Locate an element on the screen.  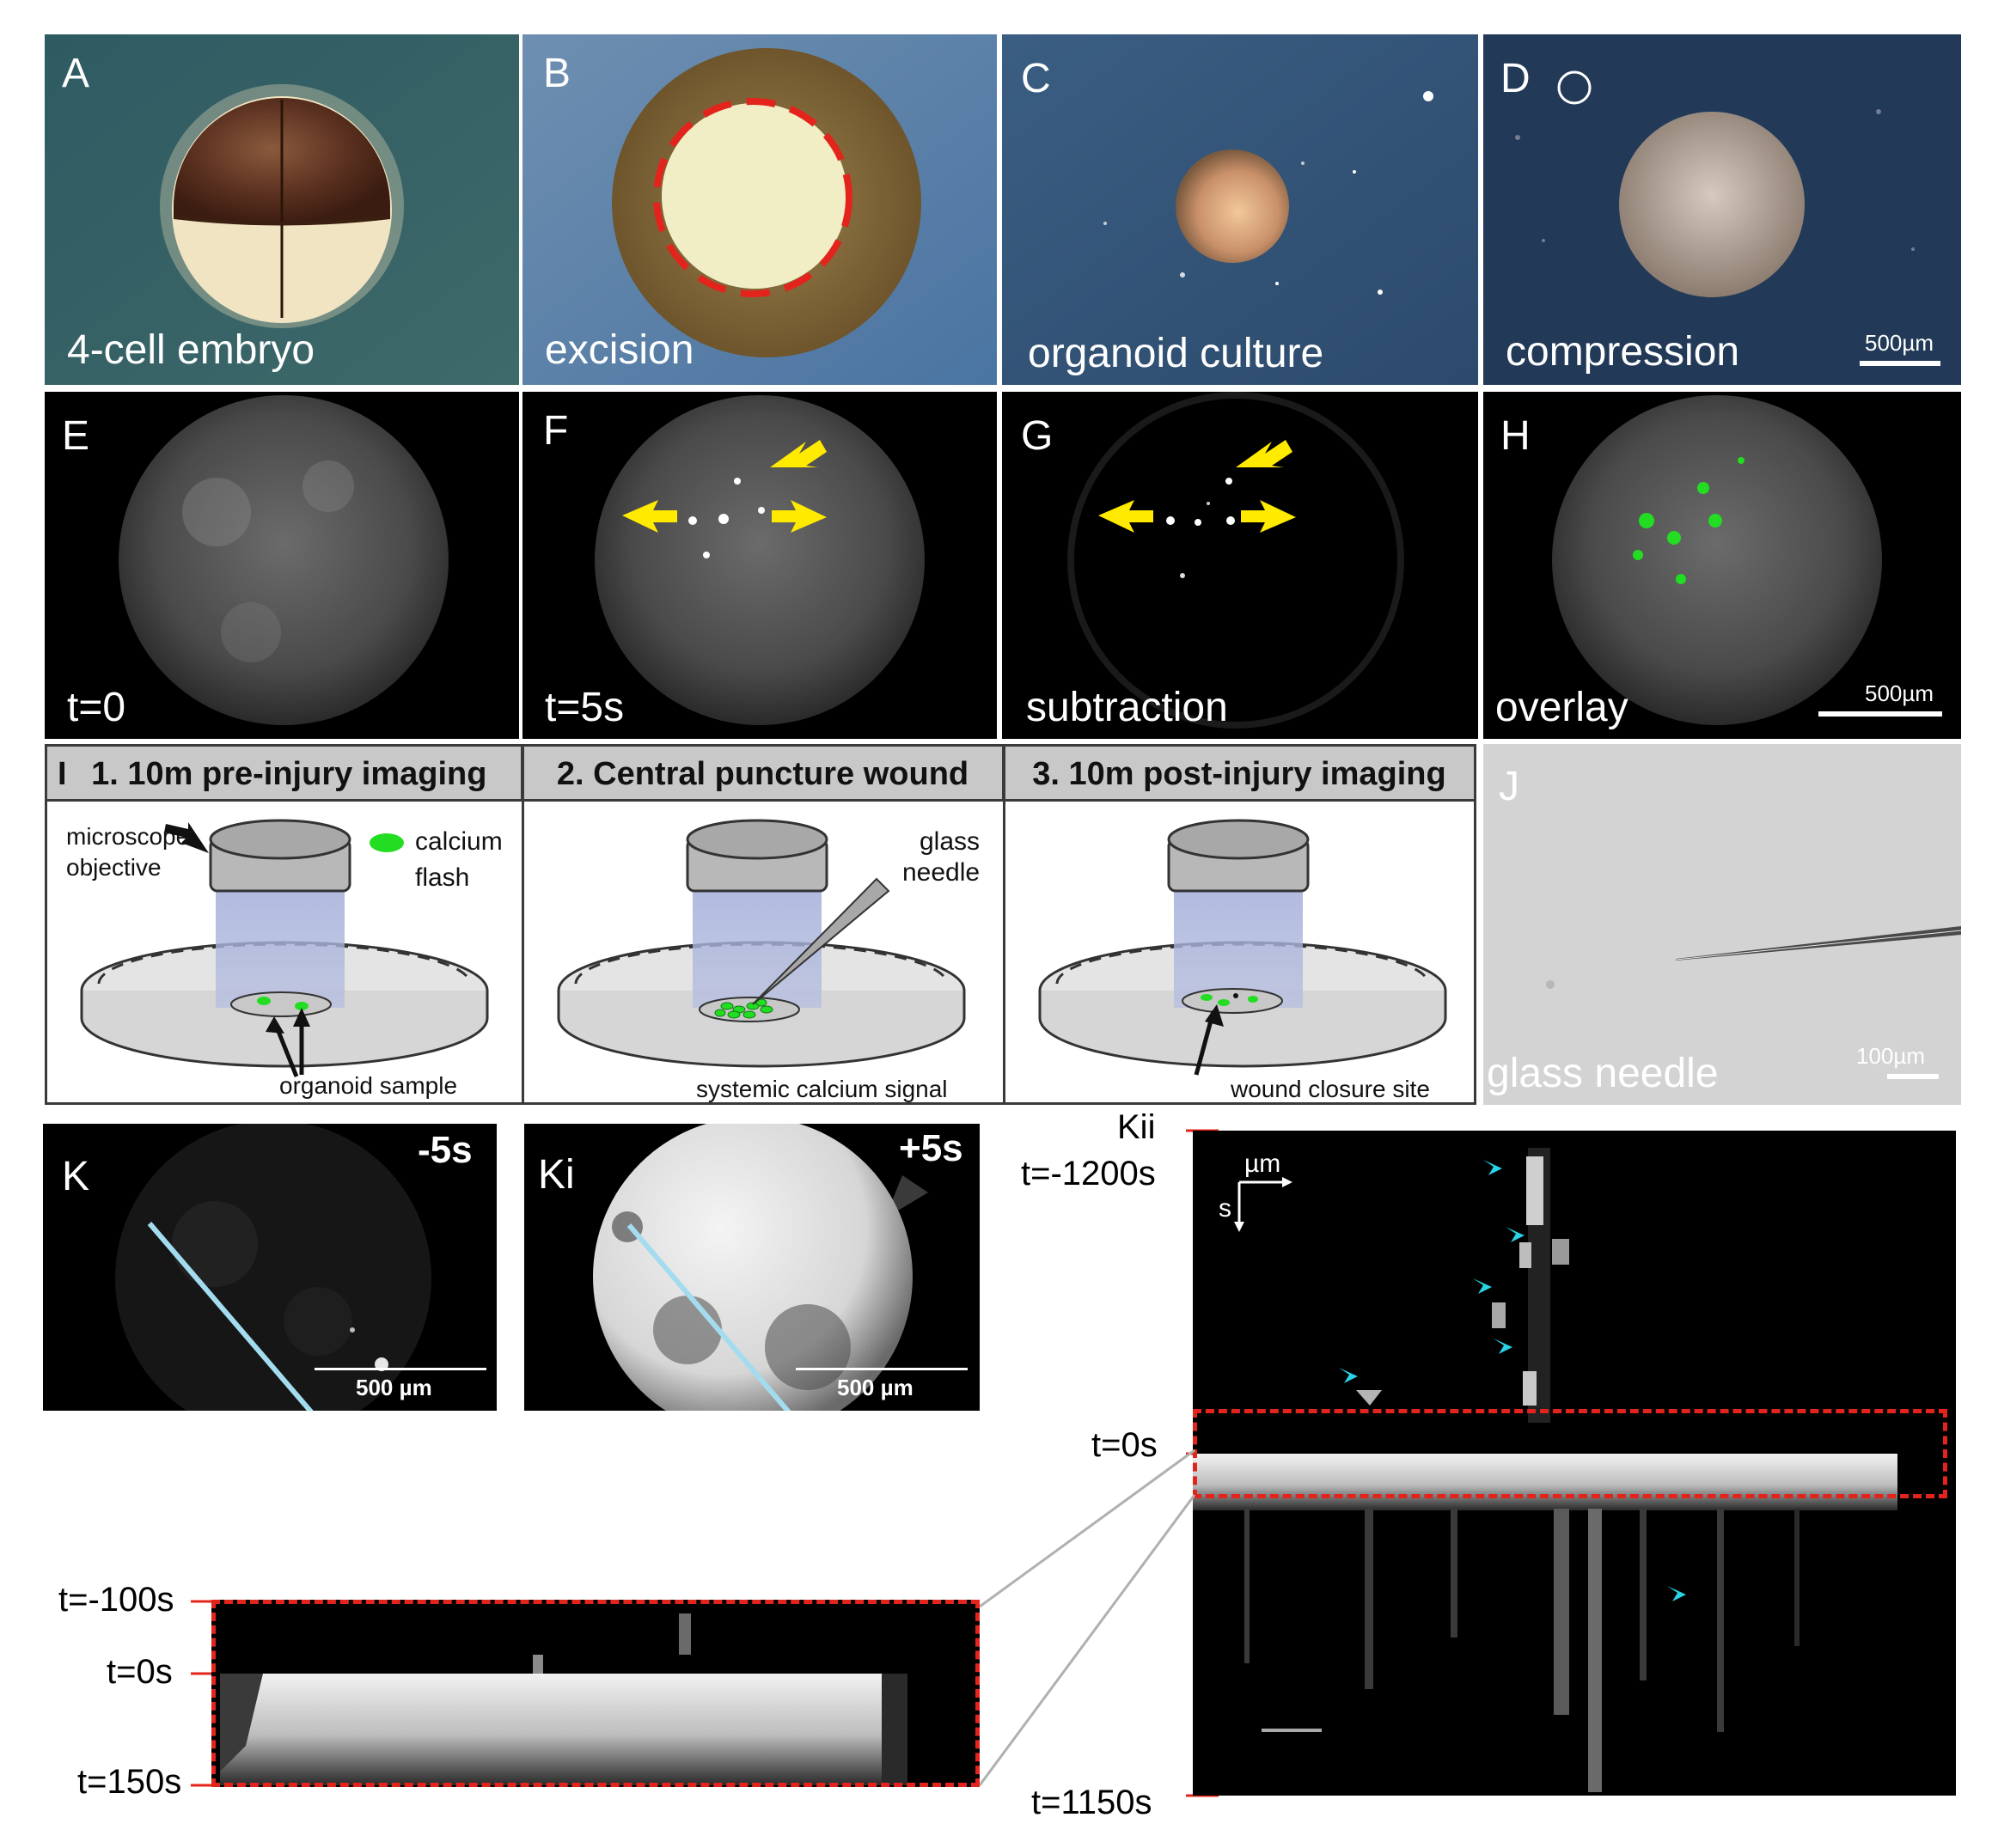
panel-j: J glass needle 100µm is located at coordinates (1722, 924).